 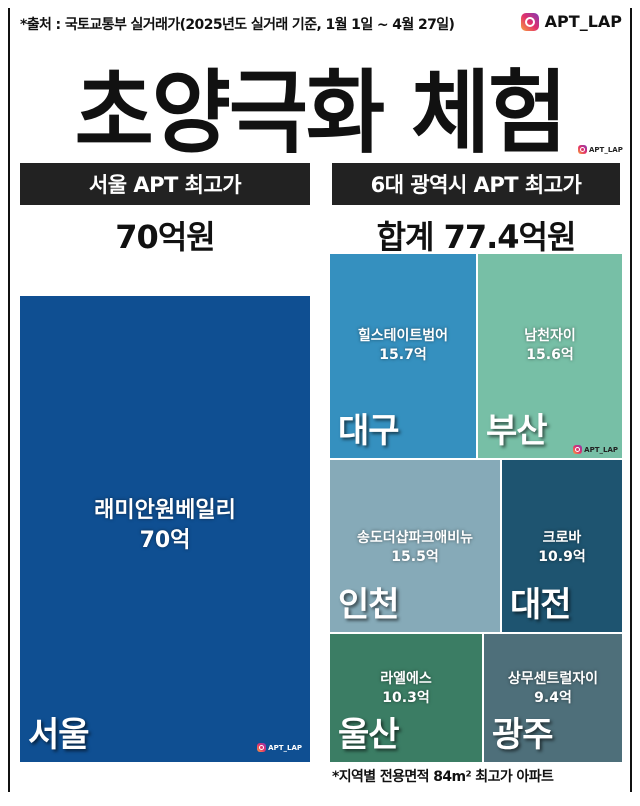 I want to click on price-label: 15.5억, so click(x=415, y=556).